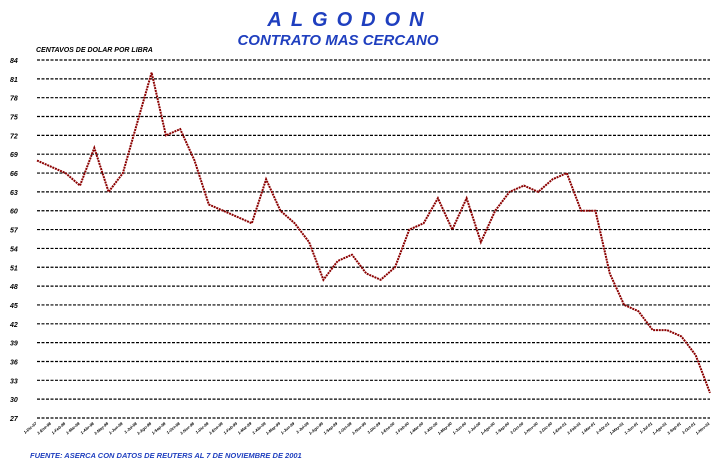 Image resolution: width=711 pixels, height=461 pixels. What do you see at coordinates (14, 99) in the screenshot?
I see `y-tick-label: 78` at bounding box center [14, 99].